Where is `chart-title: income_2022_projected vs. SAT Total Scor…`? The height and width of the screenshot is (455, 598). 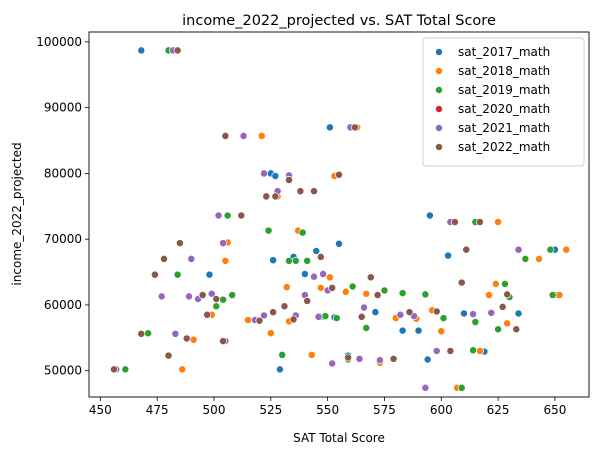 chart-title: income_2022_projected vs. SAT Total Scor… is located at coordinates (339, 21).